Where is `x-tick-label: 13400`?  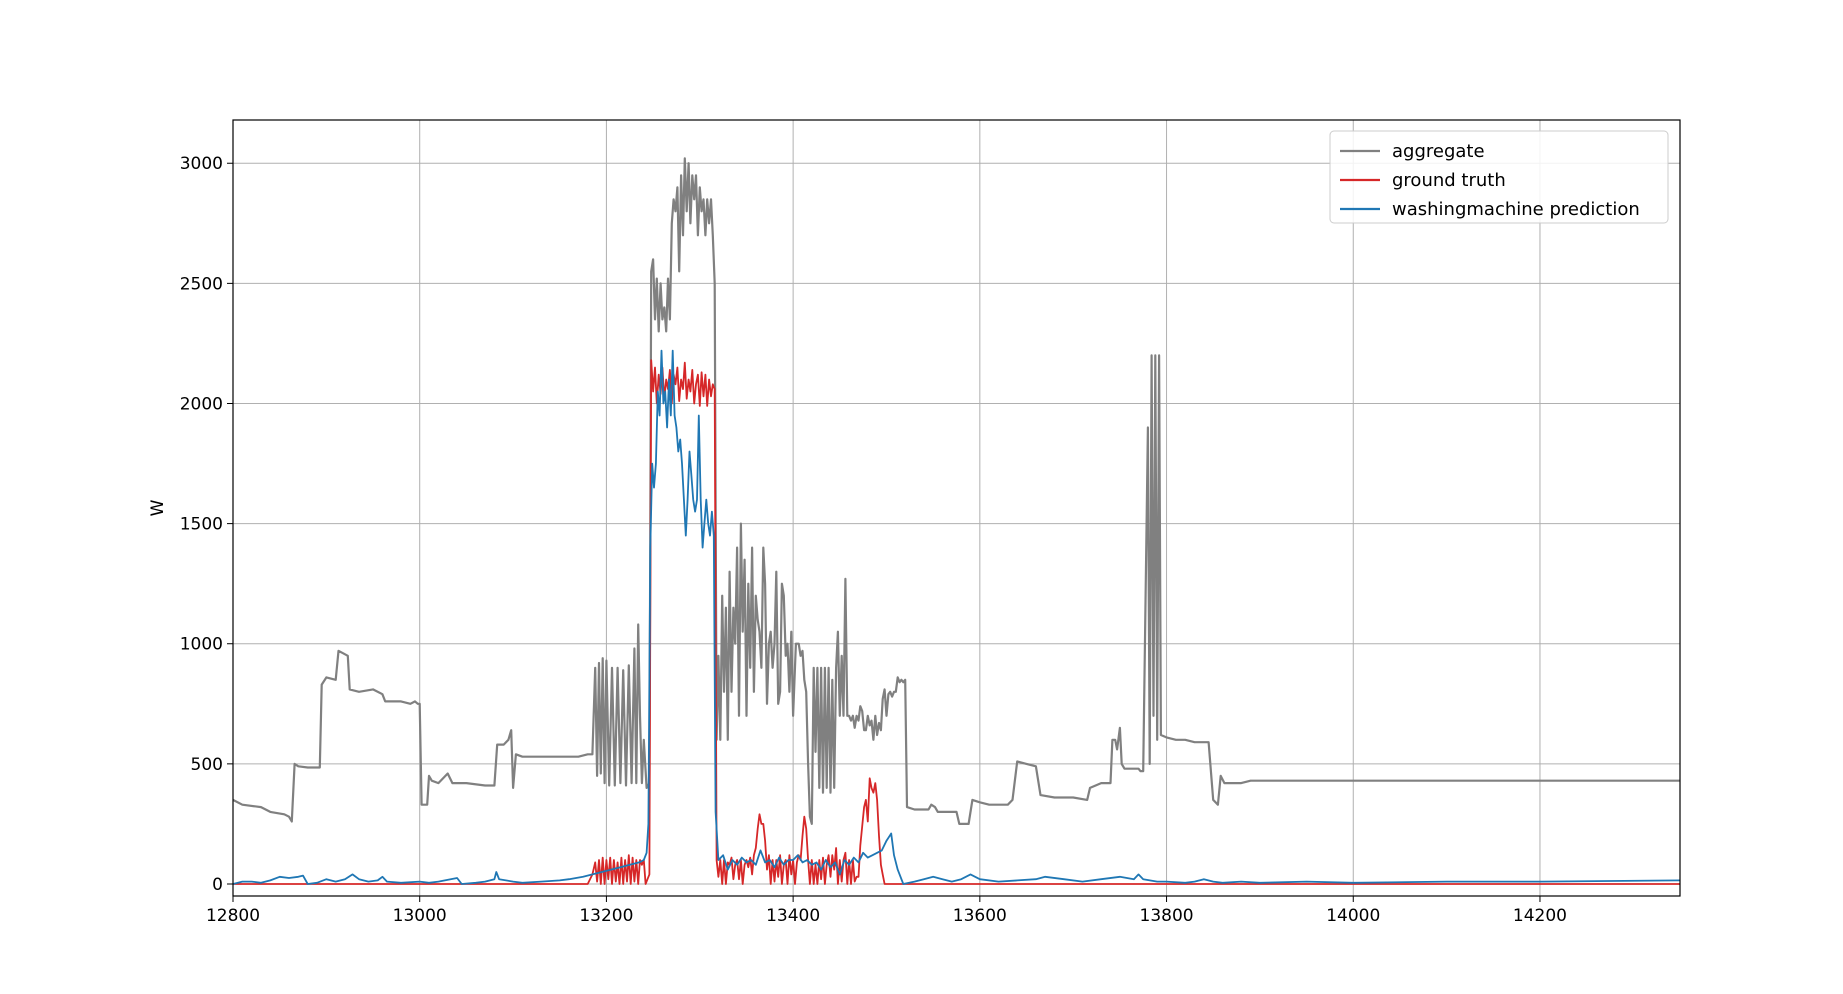 x-tick-label: 13400 is located at coordinates (793, 916).